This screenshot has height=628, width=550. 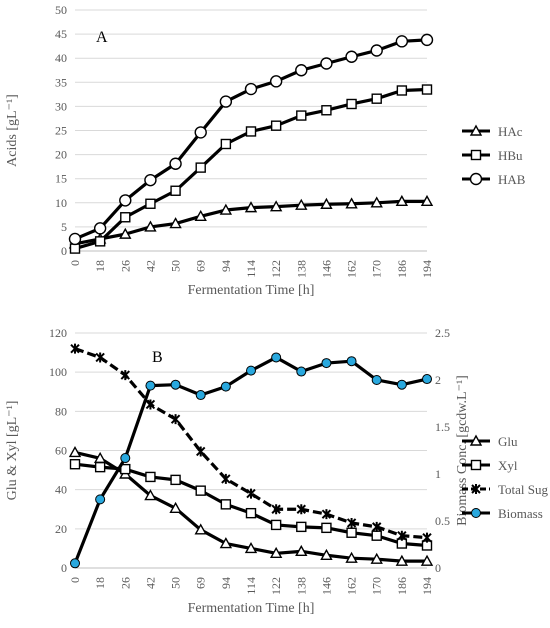 What do you see at coordinates (201, 266) in the screenshot?
I see `x-tick-label: 69` at bounding box center [201, 266].